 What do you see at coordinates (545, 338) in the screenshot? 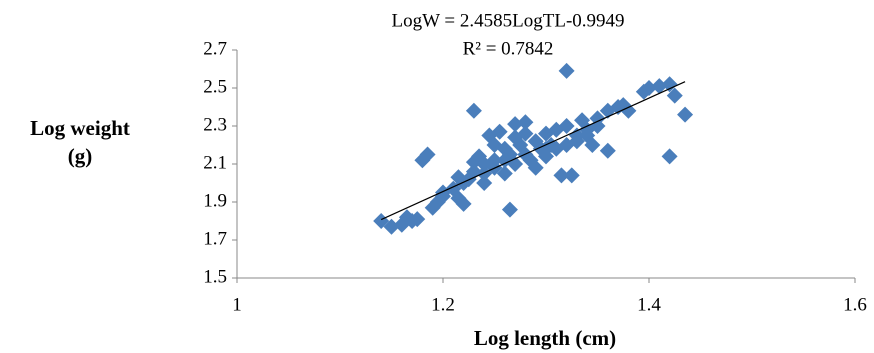
I see `x-axis-label: Log length (cm)` at bounding box center [545, 338].